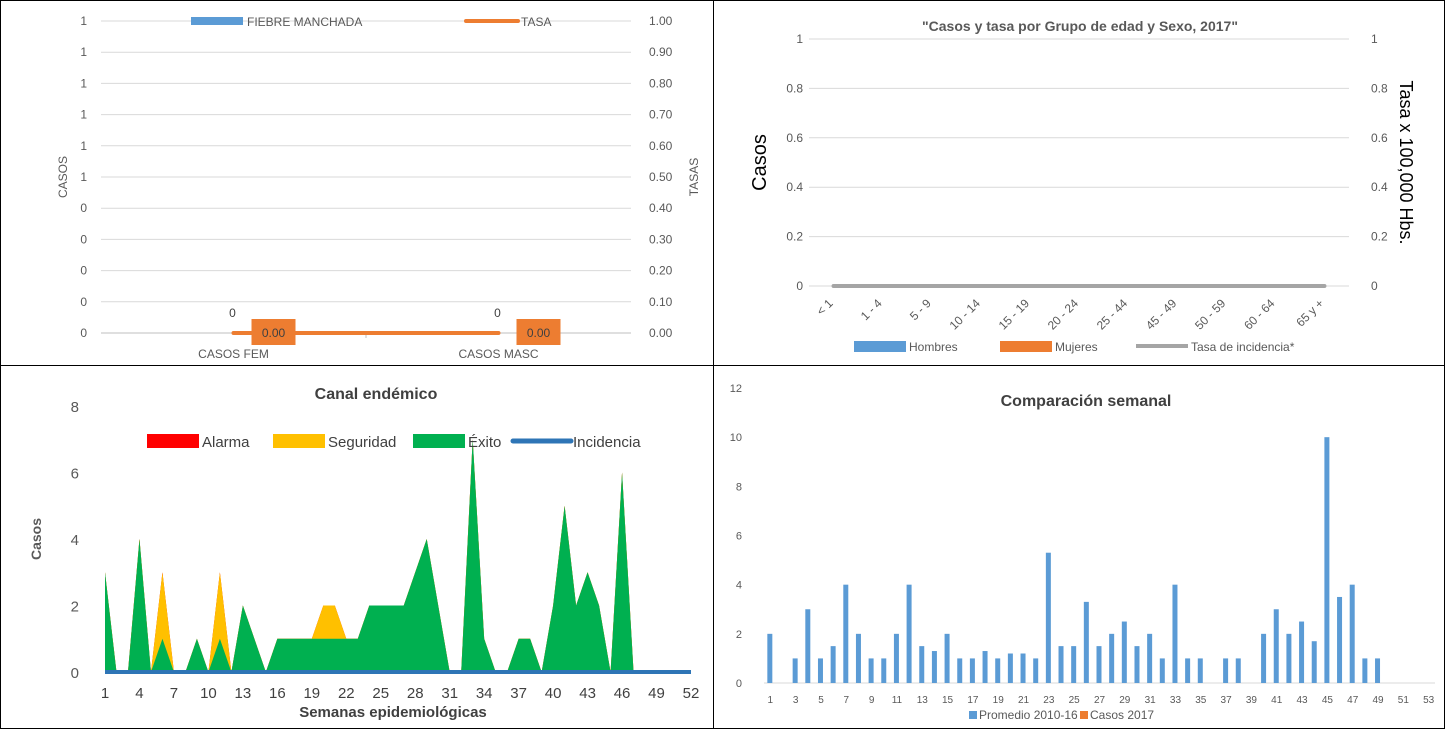 This screenshot has height=729, width=1445. I want to click on y2-tick-label: 0.30, so click(661, 239).